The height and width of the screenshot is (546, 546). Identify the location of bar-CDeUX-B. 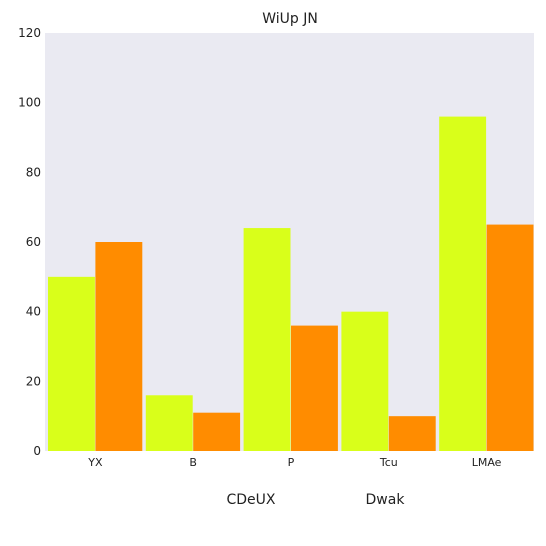
(169, 423).